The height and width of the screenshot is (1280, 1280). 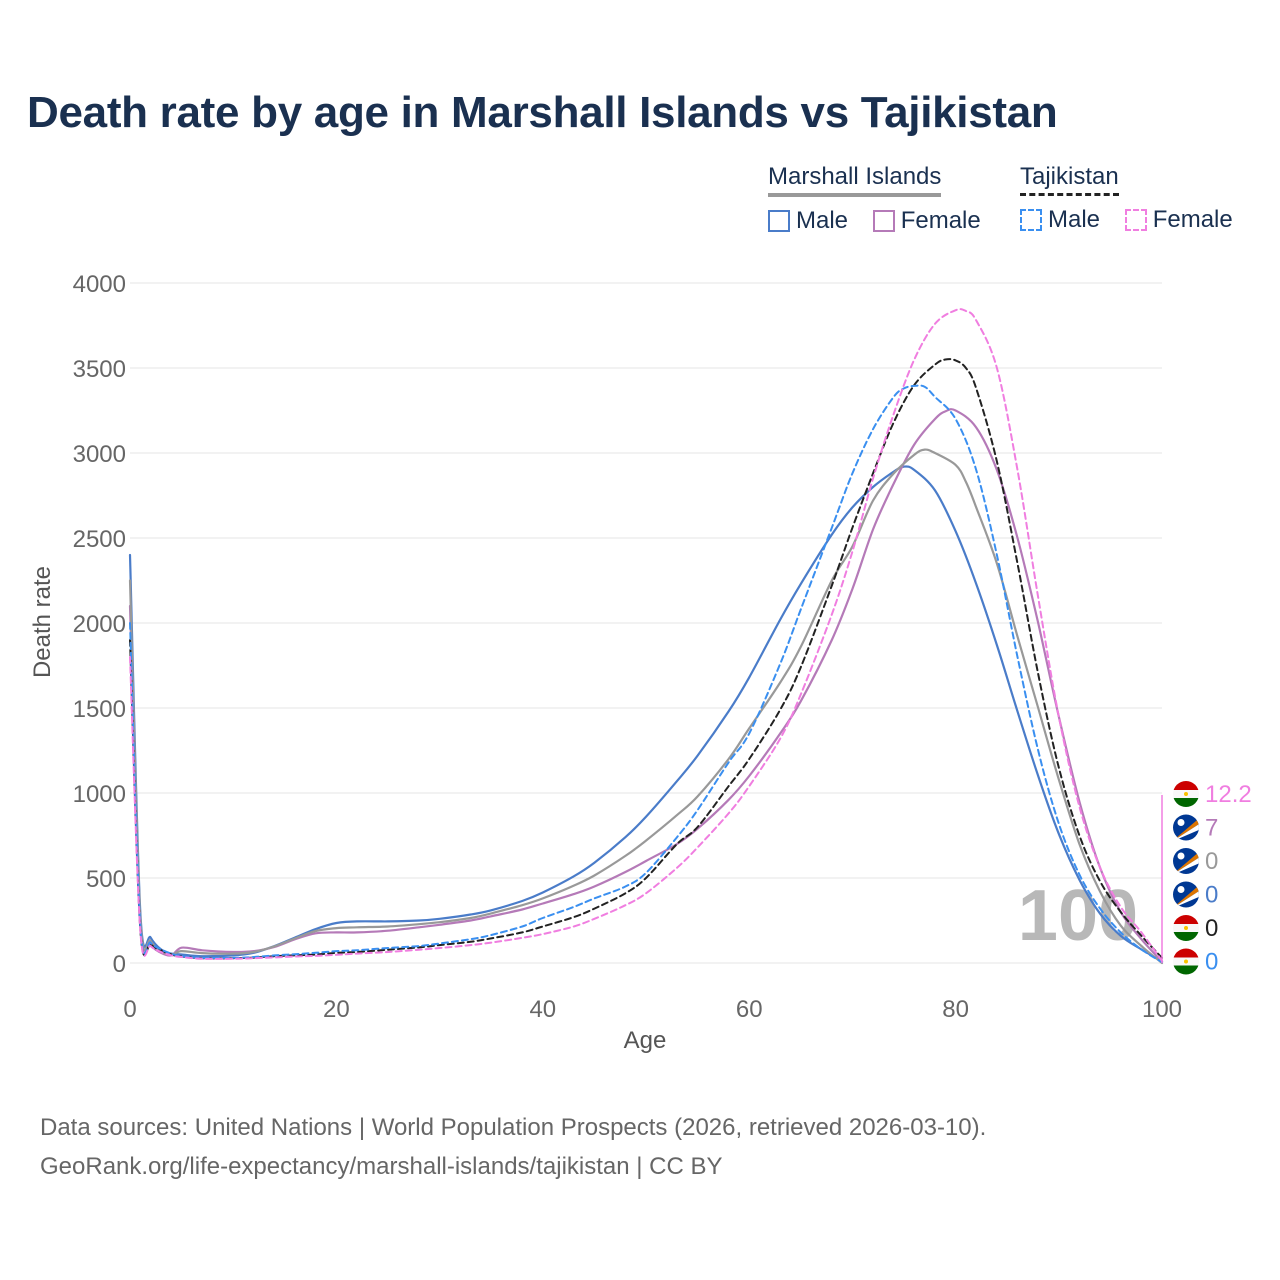 I want to click on x-tick-label: 100, so click(x=1162, y=1009).